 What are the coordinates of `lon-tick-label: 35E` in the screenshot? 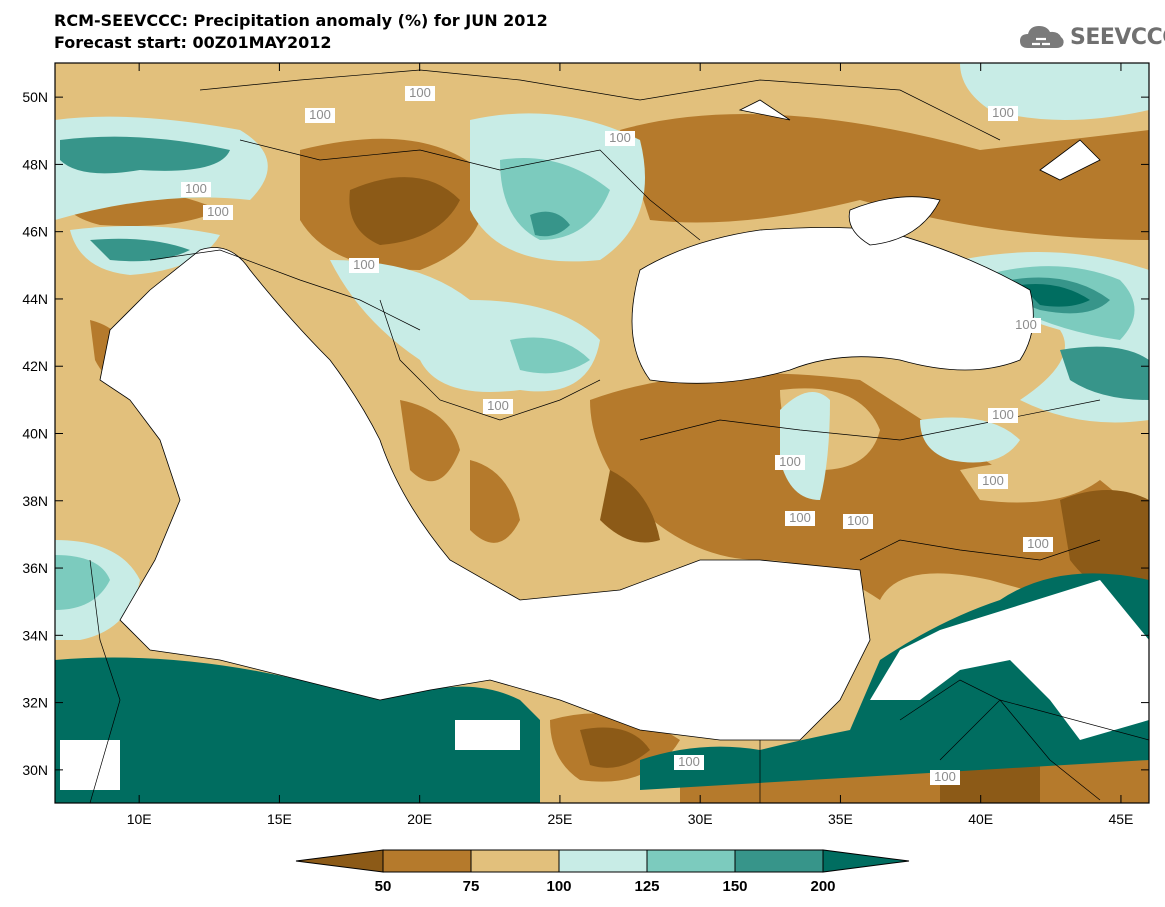 It's located at (840, 819).